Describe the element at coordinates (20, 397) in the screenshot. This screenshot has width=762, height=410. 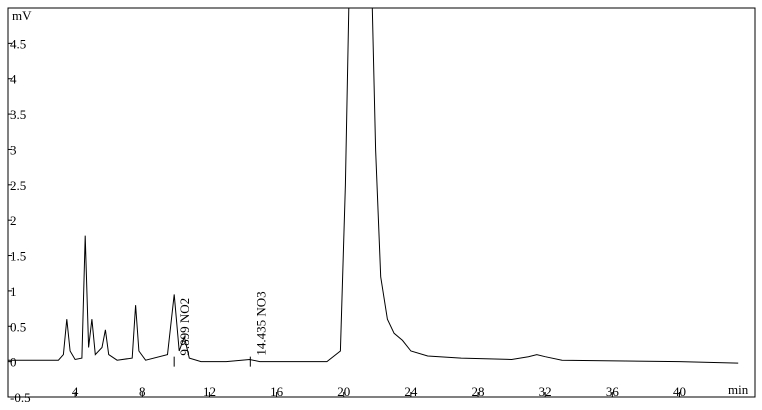
I see `y-tick-label: -0.5` at that location.